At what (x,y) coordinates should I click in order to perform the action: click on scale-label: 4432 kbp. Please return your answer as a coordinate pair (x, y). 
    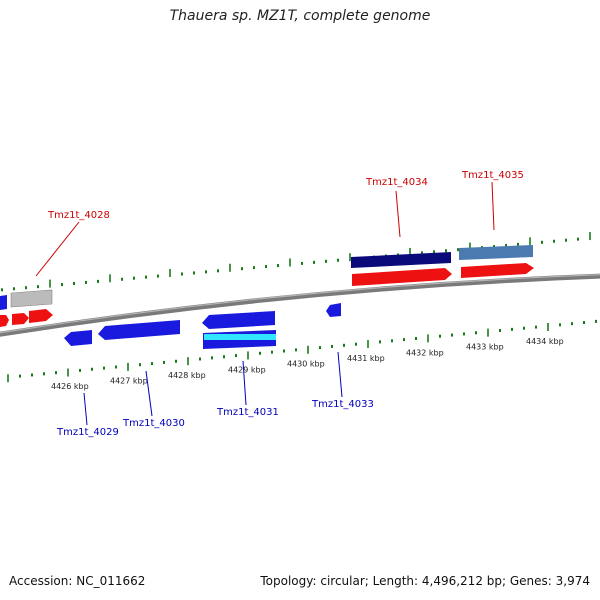
    Looking at the image, I should click on (425, 352).